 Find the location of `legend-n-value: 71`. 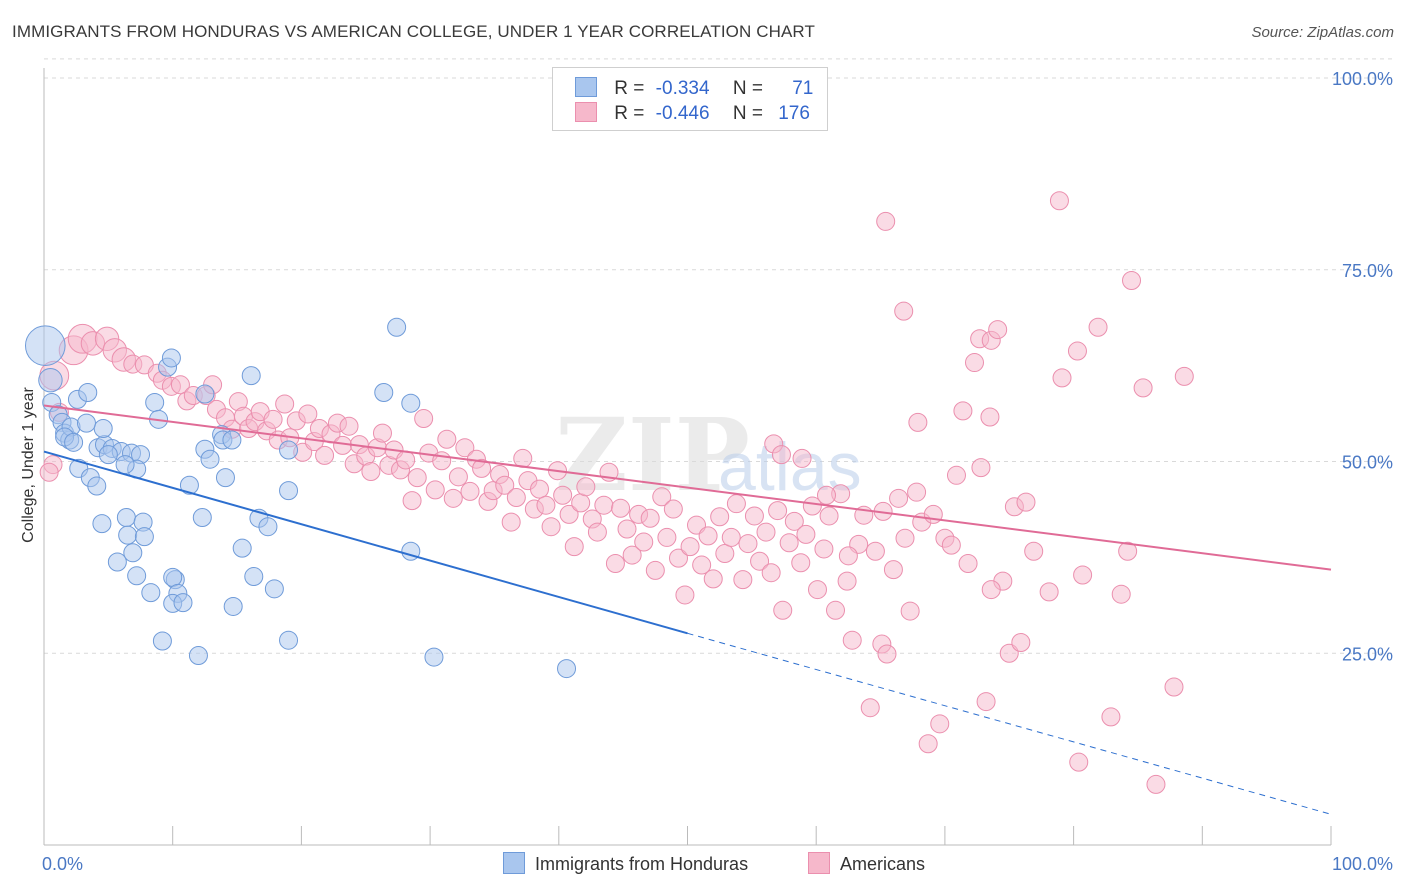

legend-n-value: 71 is located at coordinates (803, 88).